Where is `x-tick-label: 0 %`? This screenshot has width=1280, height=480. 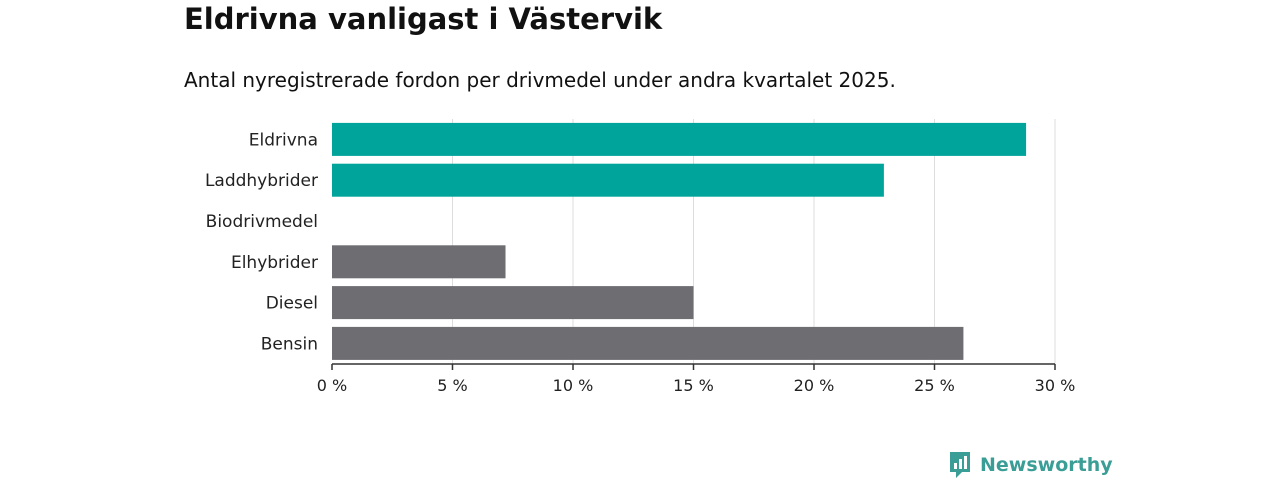 x-tick-label: 0 % is located at coordinates (332, 385).